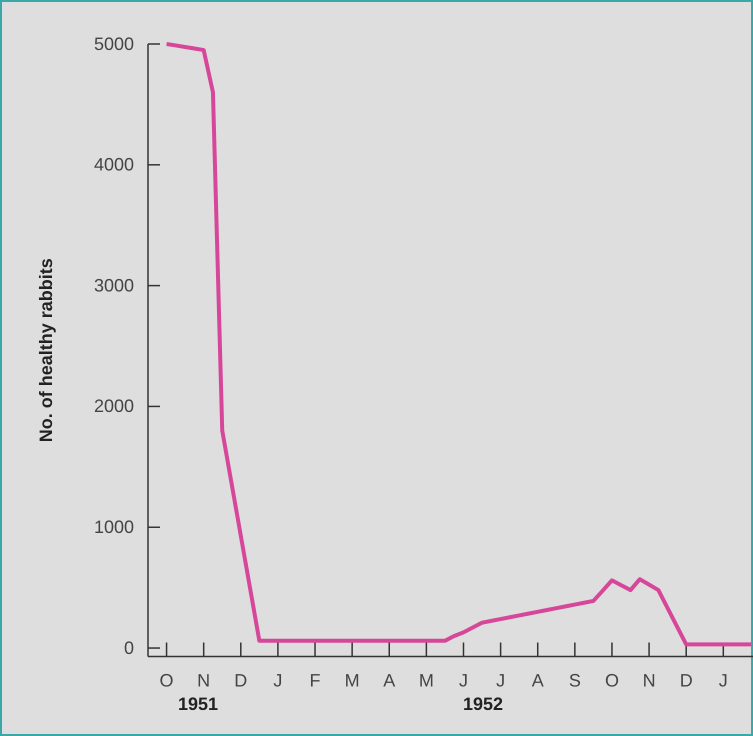 Image resolution: width=753 pixels, height=736 pixels. What do you see at coordinates (114, 406) in the screenshot?
I see `y-tick-label: 2000` at bounding box center [114, 406].